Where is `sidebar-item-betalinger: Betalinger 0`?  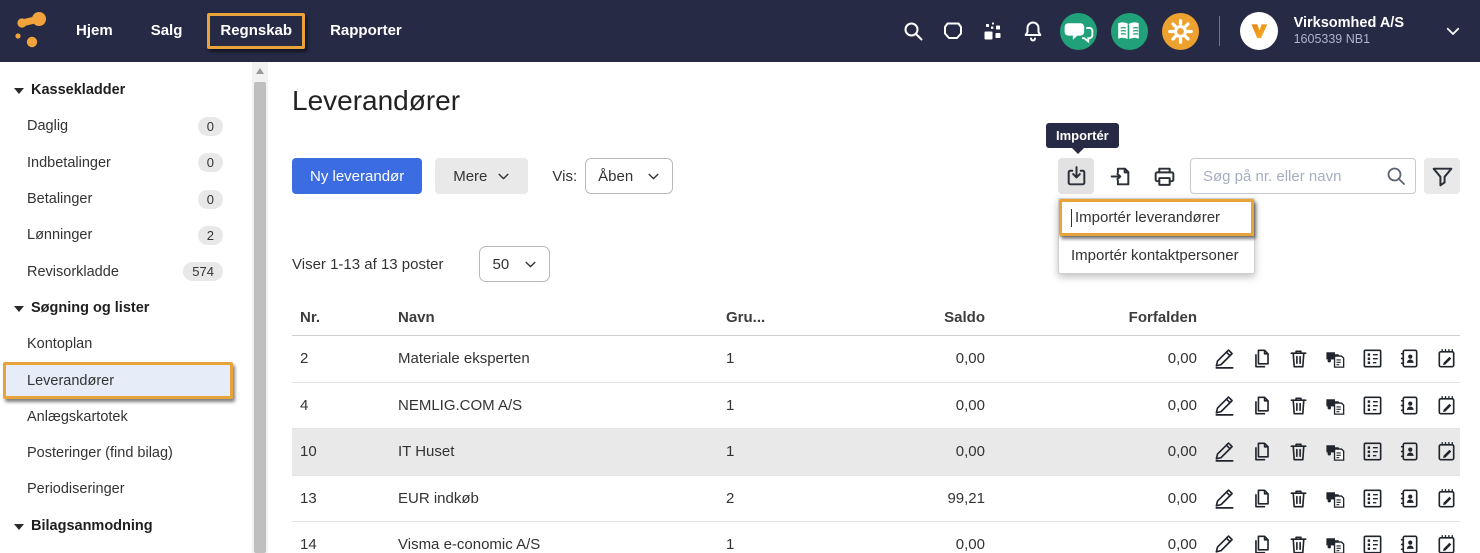 sidebar-item-betalinger: Betalinger 0 is located at coordinates (118, 199).